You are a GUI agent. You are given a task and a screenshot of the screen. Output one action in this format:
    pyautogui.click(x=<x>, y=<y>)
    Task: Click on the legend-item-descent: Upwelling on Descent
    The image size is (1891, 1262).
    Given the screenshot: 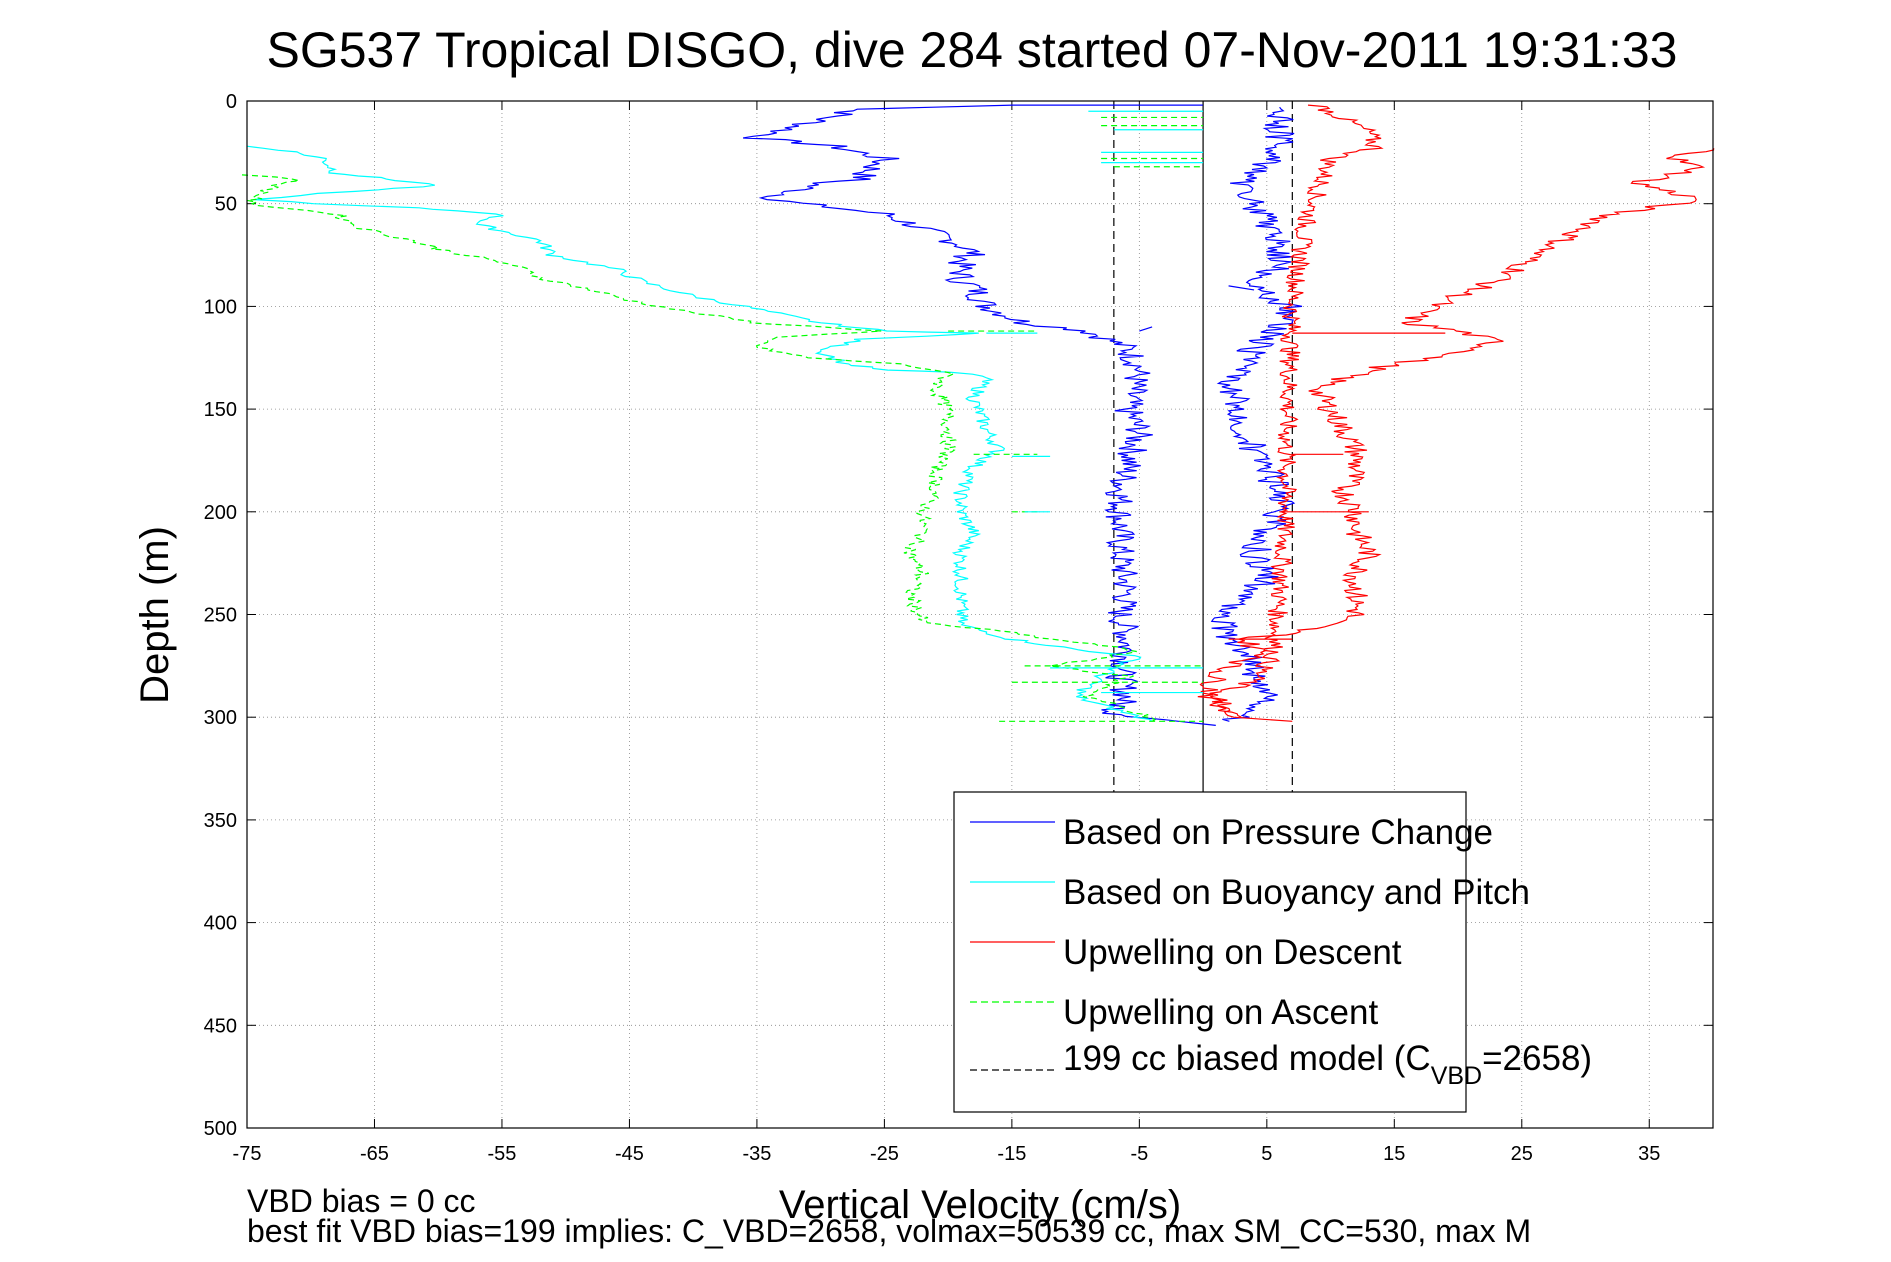 What is the action you would take?
    pyautogui.click(x=1232, y=952)
    